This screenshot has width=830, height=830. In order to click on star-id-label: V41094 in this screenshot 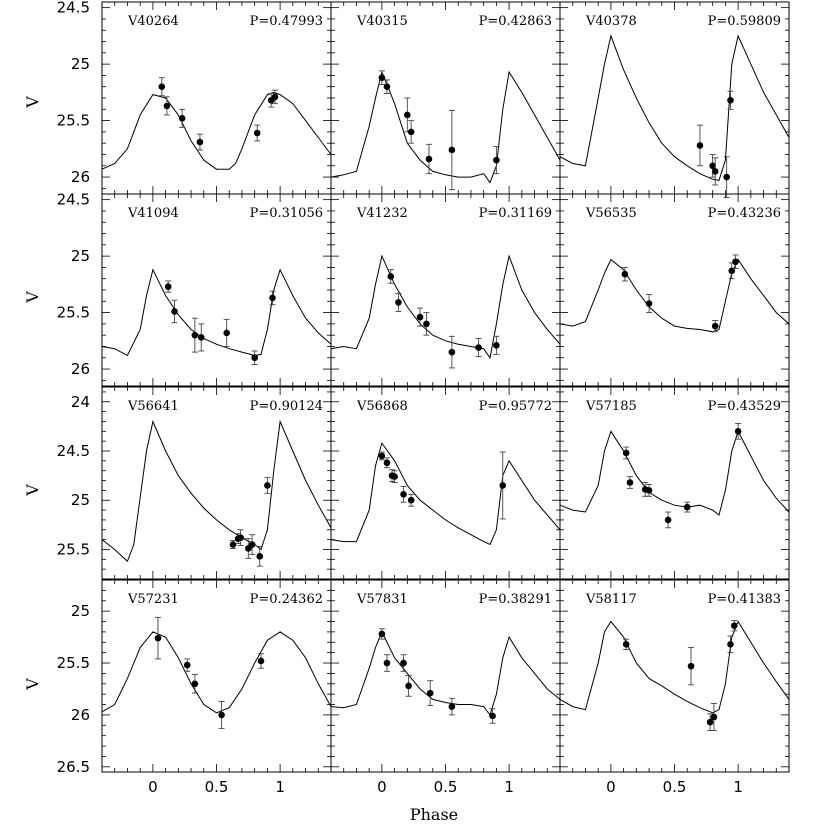, I will do `click(153, 213)`.